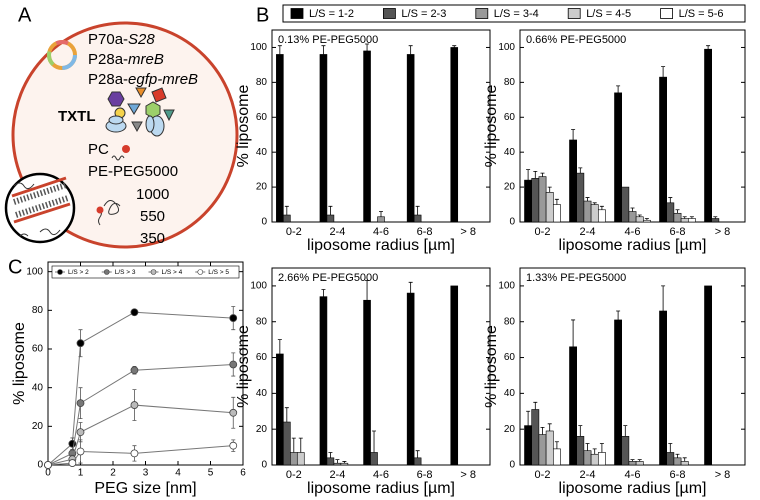 Image resolution: width=760 pixels, height=500 pixels. I want to click on promoter: P70a-, so click(108, 39).